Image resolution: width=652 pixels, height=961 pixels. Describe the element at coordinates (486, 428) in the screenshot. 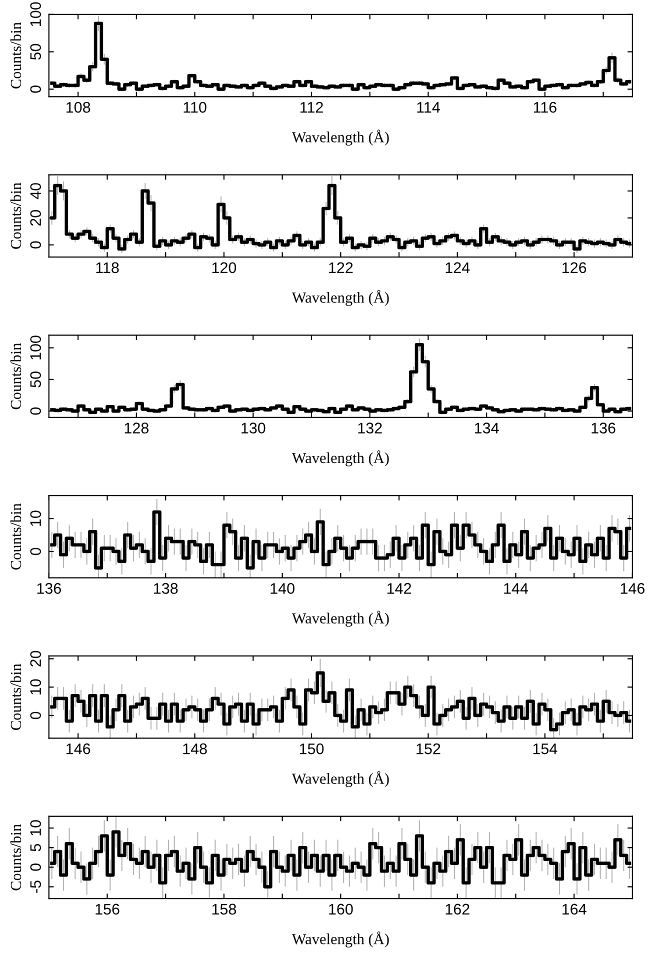

I see `x-tick-label: 134` at that location.